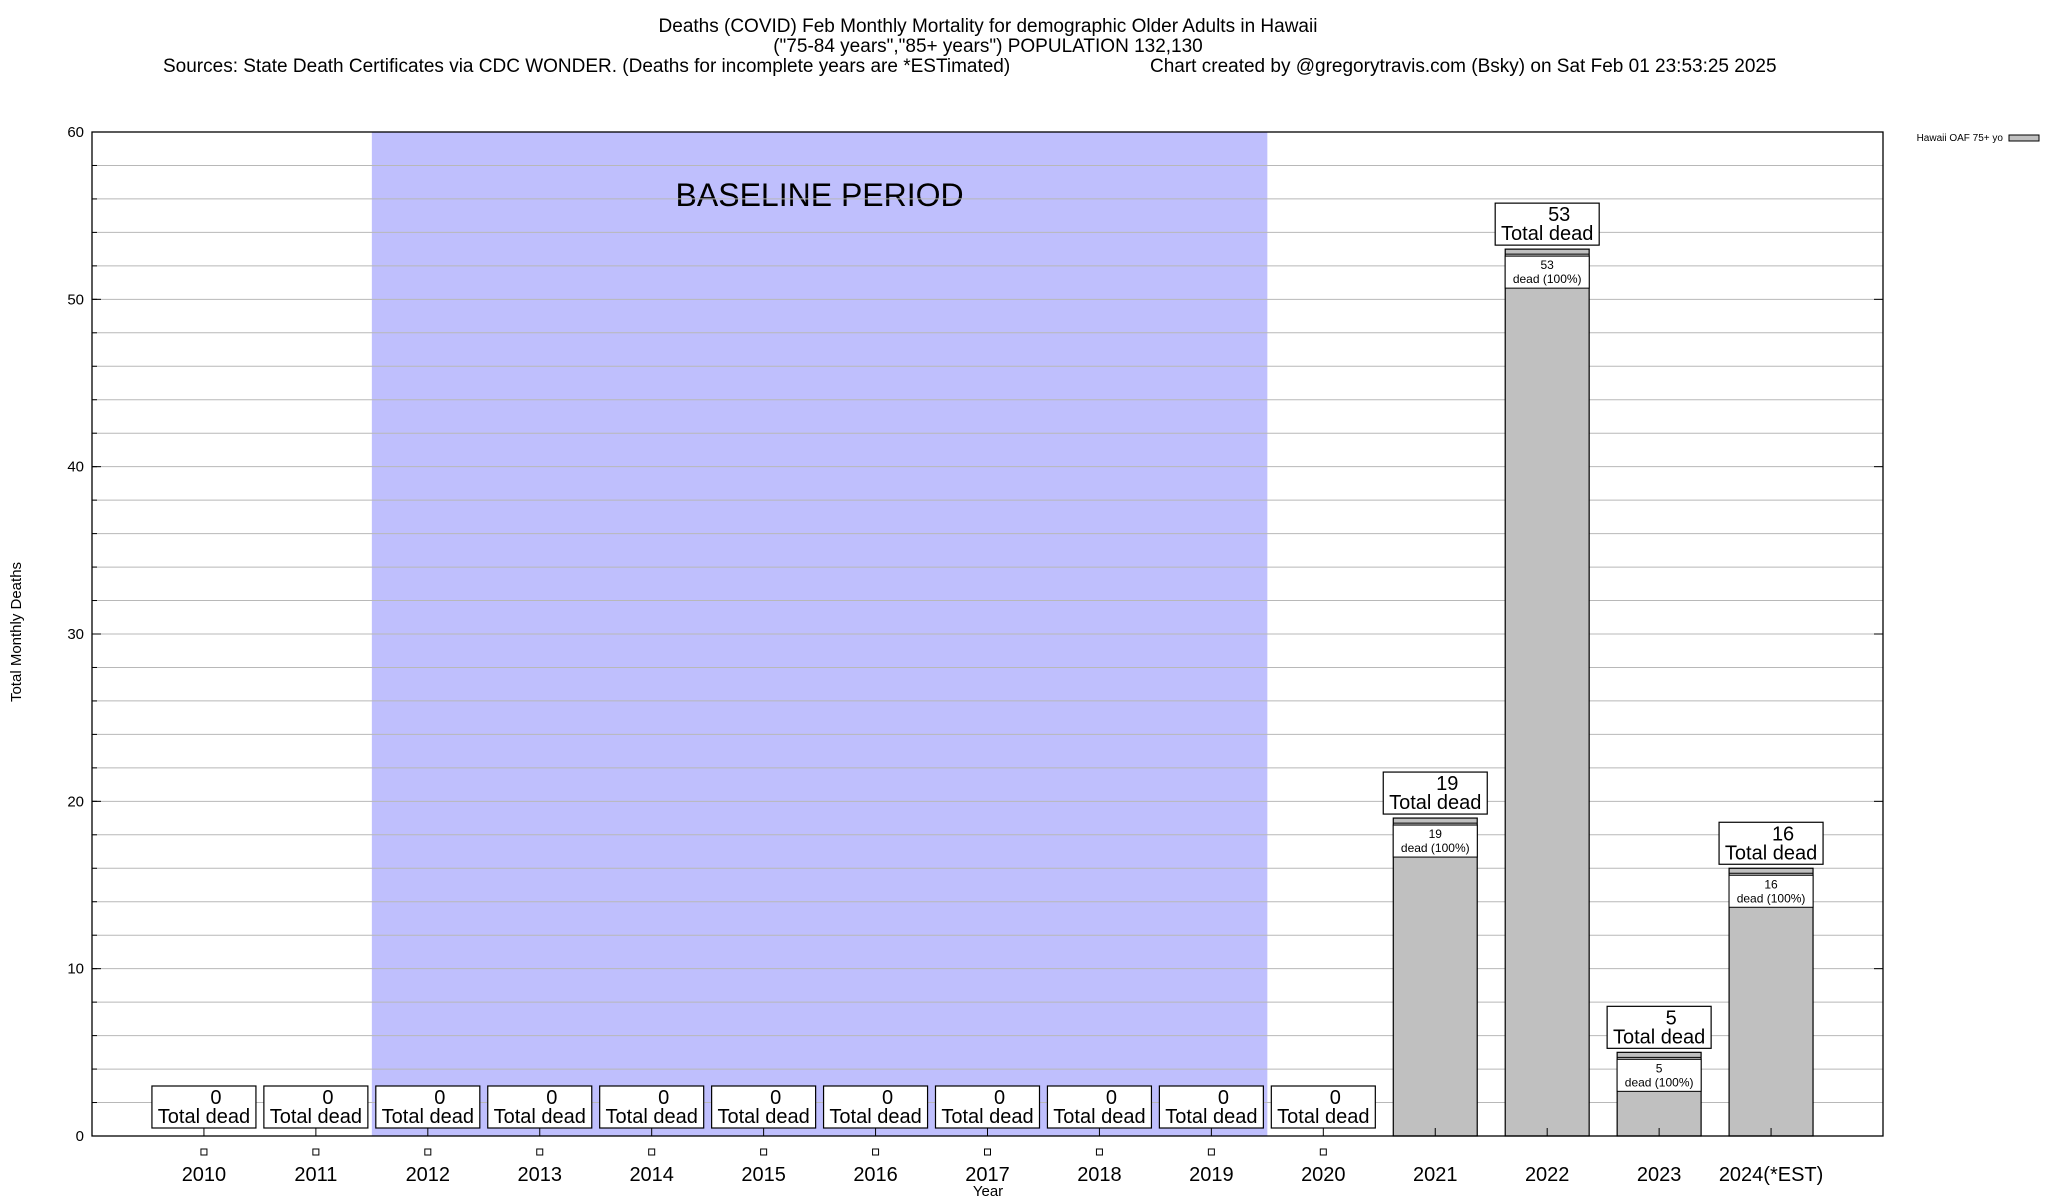 The width and height of the screenshot is (2048, 1200). What do you see at coordinates (80, 1136) in the screenshot?
I see `y-tick-label: 0` at bounding box center [80, 1136].